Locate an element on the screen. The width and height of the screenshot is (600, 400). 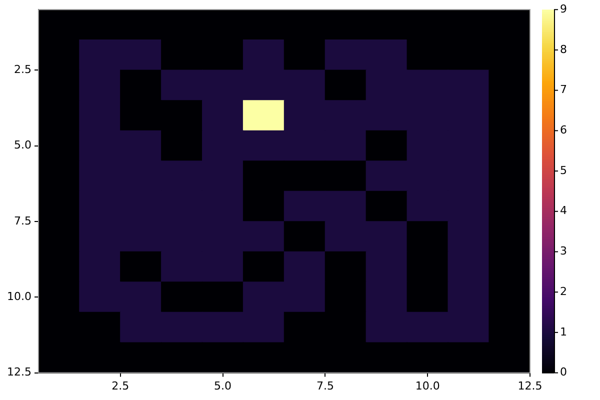
color-bar-label: 2 is located at coordinates (563, 291).